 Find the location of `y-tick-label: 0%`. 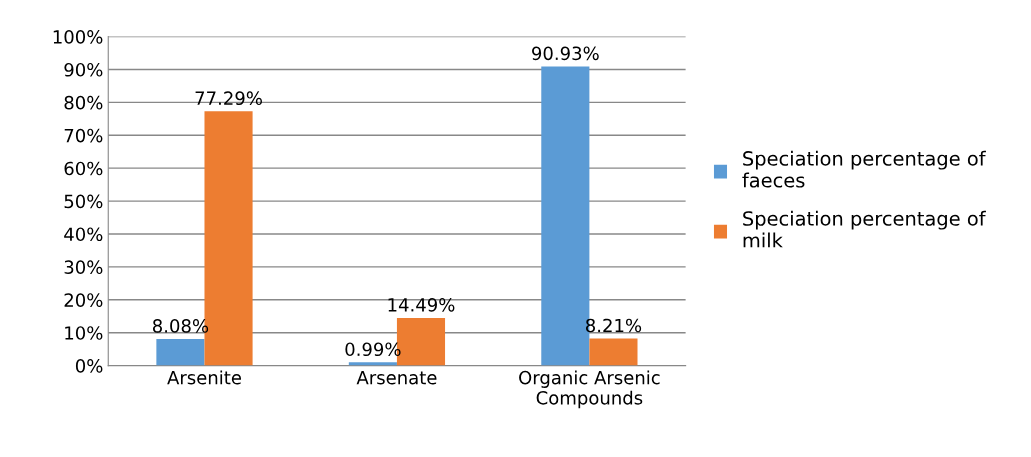

y-tick-label: 0% is located at coordinates (89, 366).